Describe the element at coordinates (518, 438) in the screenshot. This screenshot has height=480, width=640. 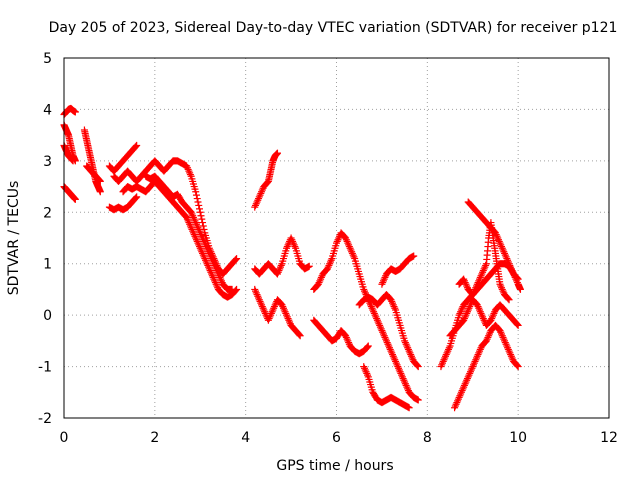
I see `x-tick-label: 10` at that location.